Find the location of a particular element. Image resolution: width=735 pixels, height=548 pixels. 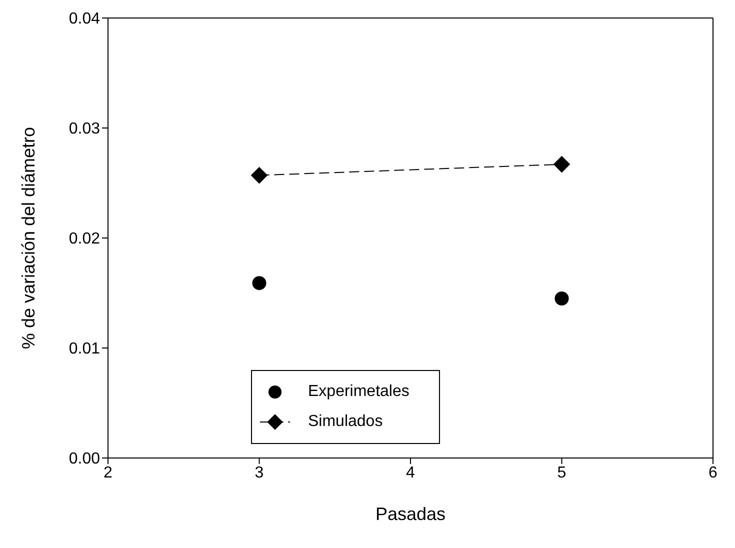

y-tick-label: 0.04 is located at coordinates (84, 19).